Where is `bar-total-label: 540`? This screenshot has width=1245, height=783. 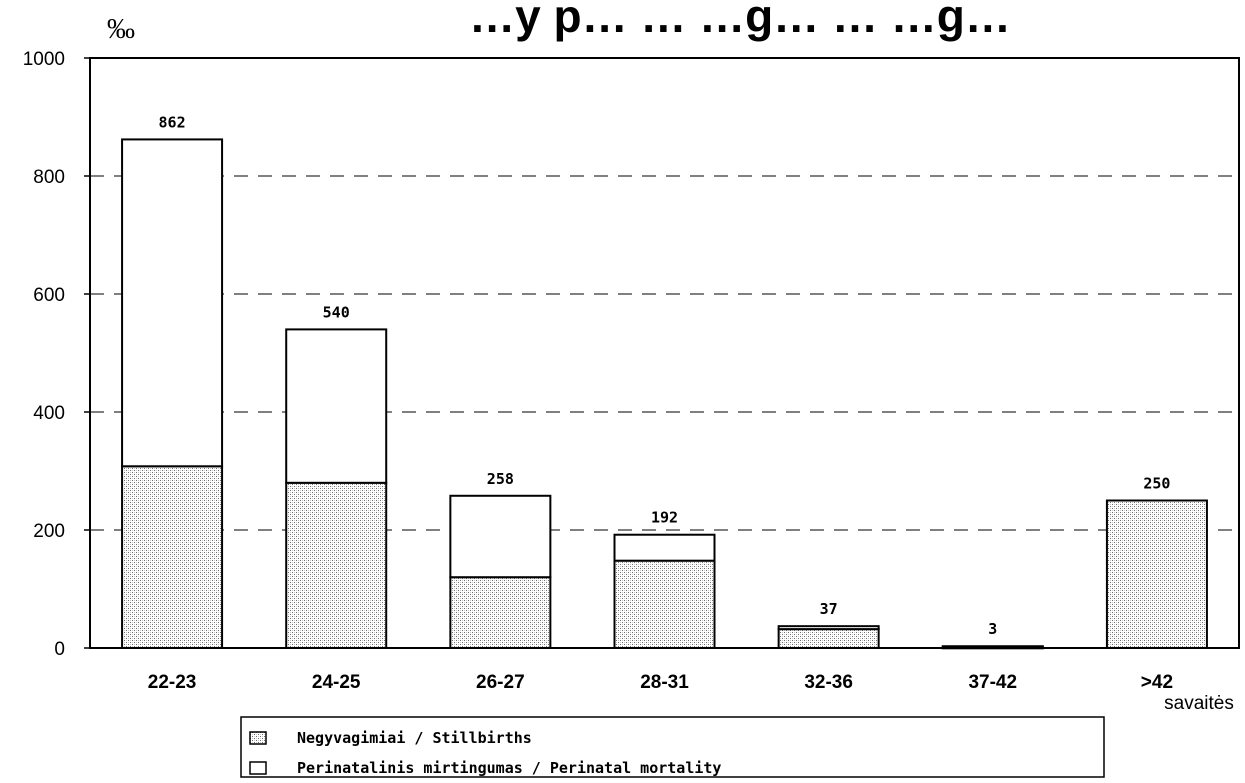 bar-total-label: 540 is located at coordinates (336, 312).